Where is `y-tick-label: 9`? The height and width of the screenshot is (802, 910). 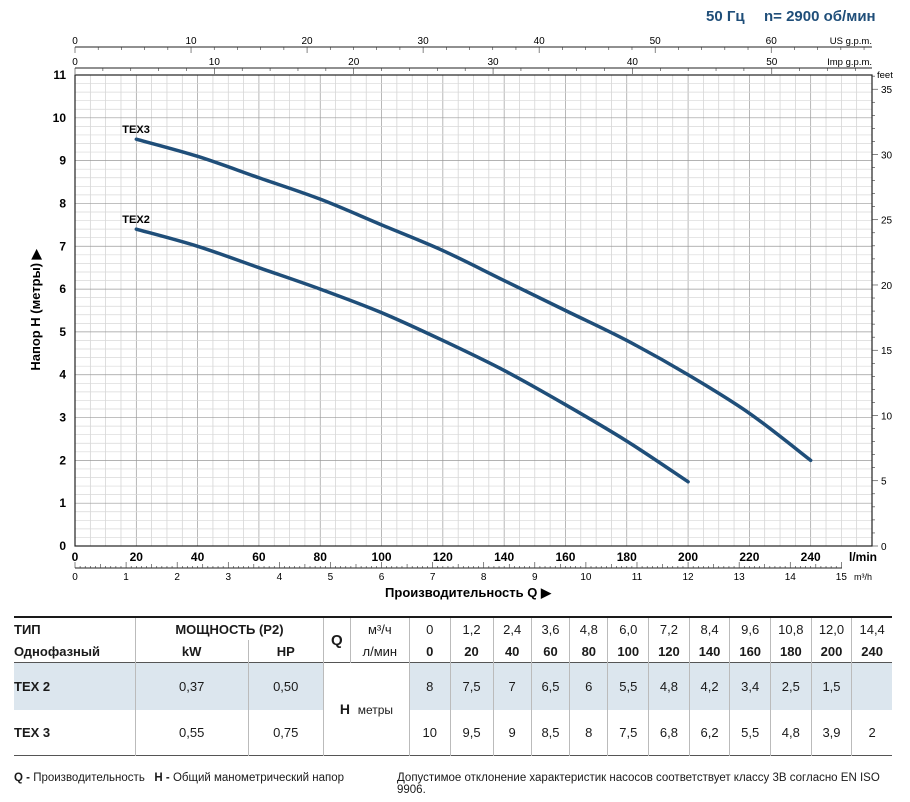
y-tick-label: 9 is located at coordinates (62, 161).